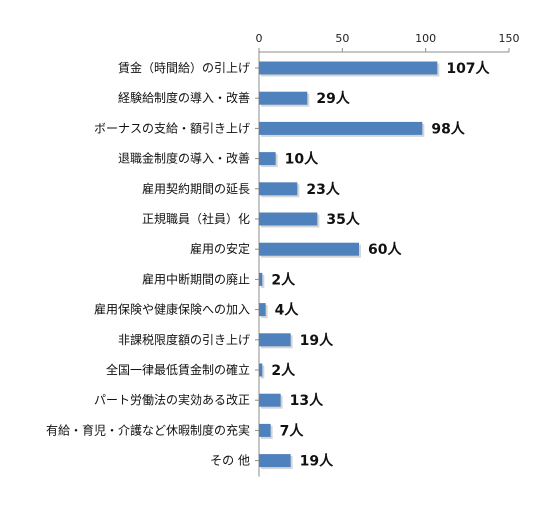  What do you see at coordinates (287, 310) in the screenshot?
I see `data-label: 4人` at bounding box center [287, 310].